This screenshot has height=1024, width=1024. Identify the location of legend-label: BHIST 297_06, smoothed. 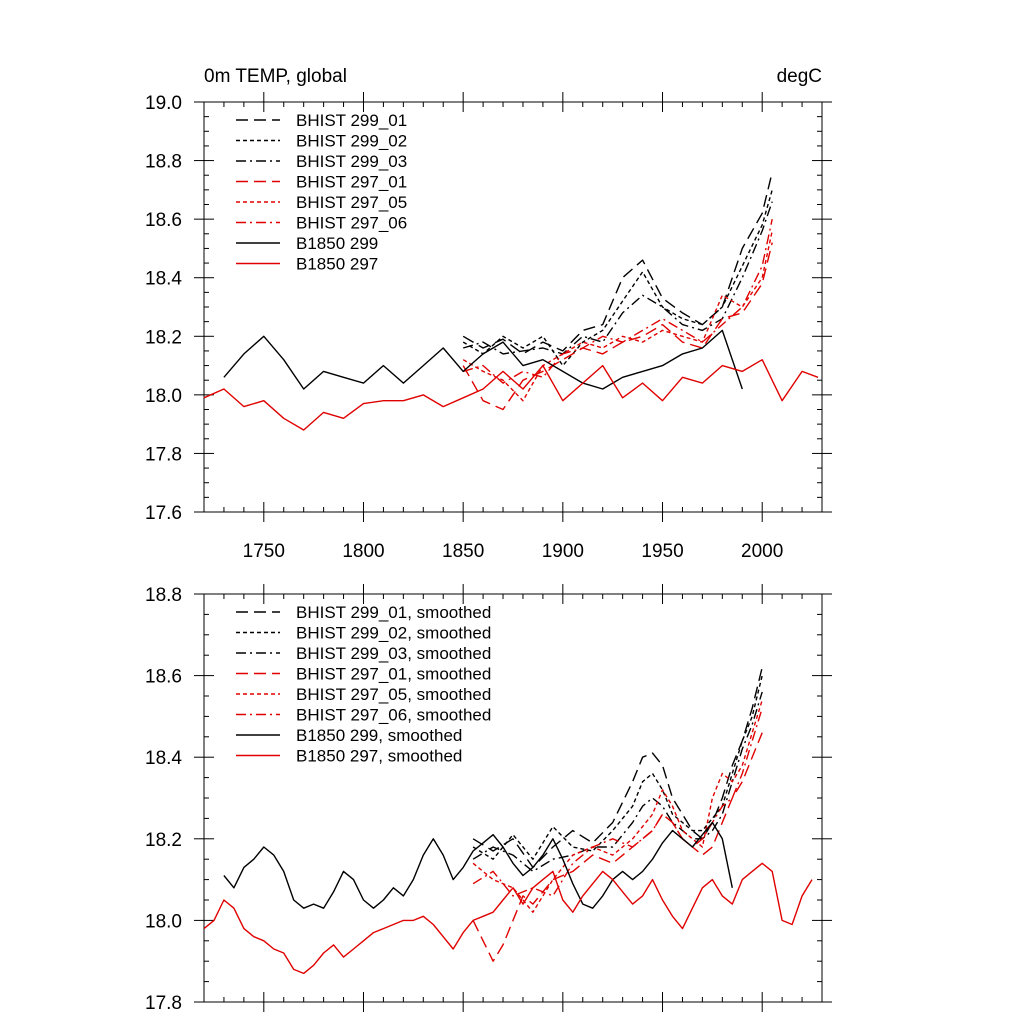
(393, 715).